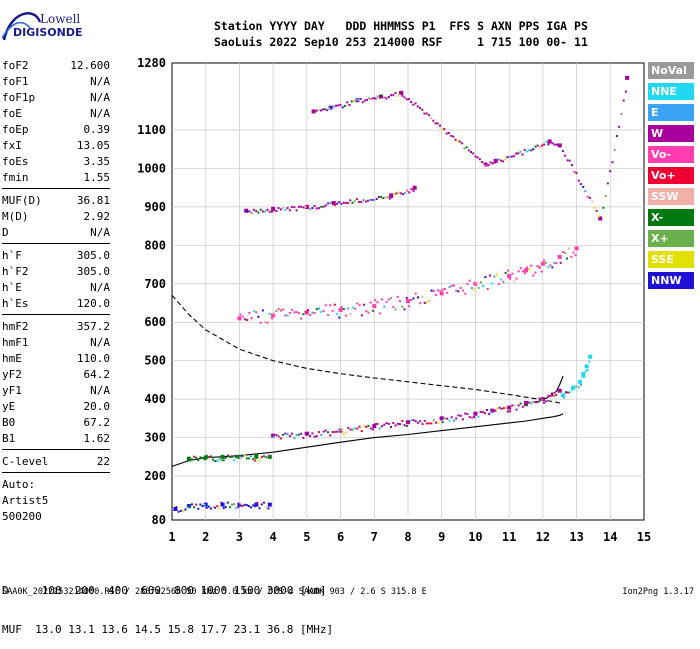  What do you see at coordinates (15, 129) in the screenshot?
I see `param-name: foEp` at bounding box center [15, 129].